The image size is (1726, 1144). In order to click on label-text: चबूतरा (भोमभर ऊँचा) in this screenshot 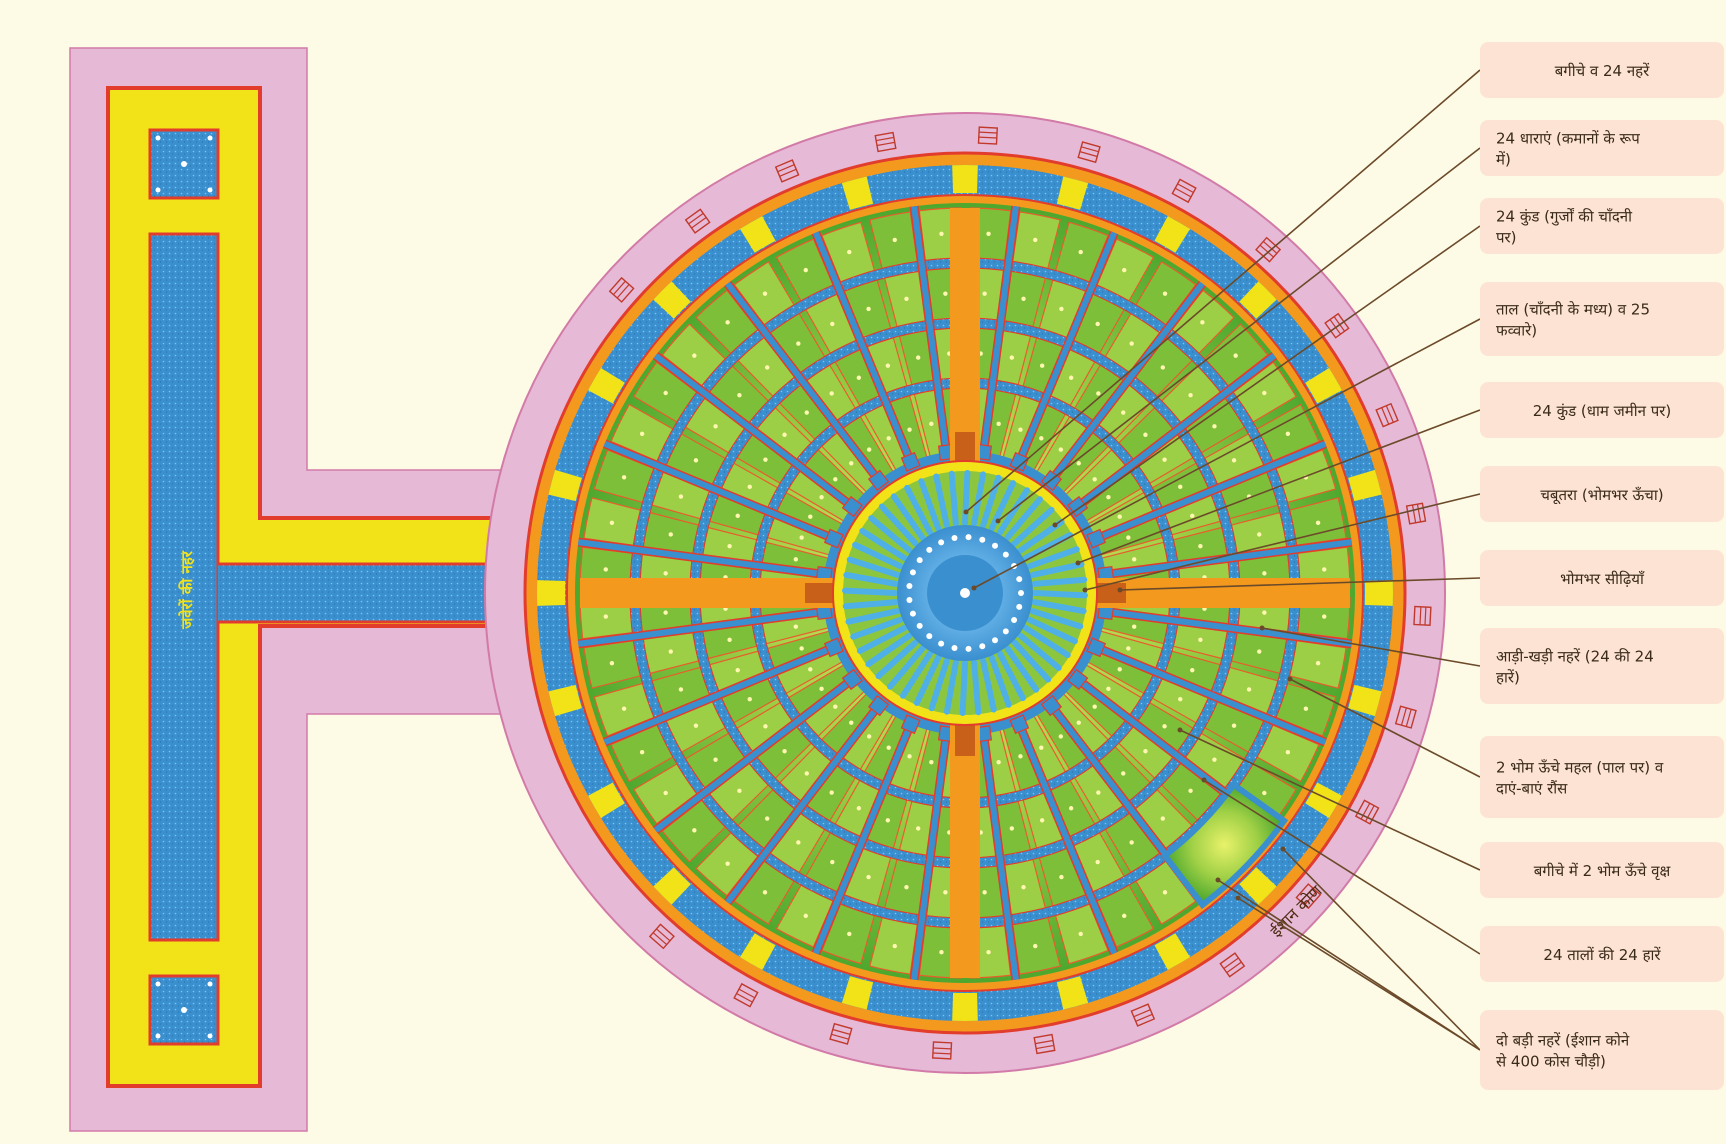, I will do `click(1601, 495)`.